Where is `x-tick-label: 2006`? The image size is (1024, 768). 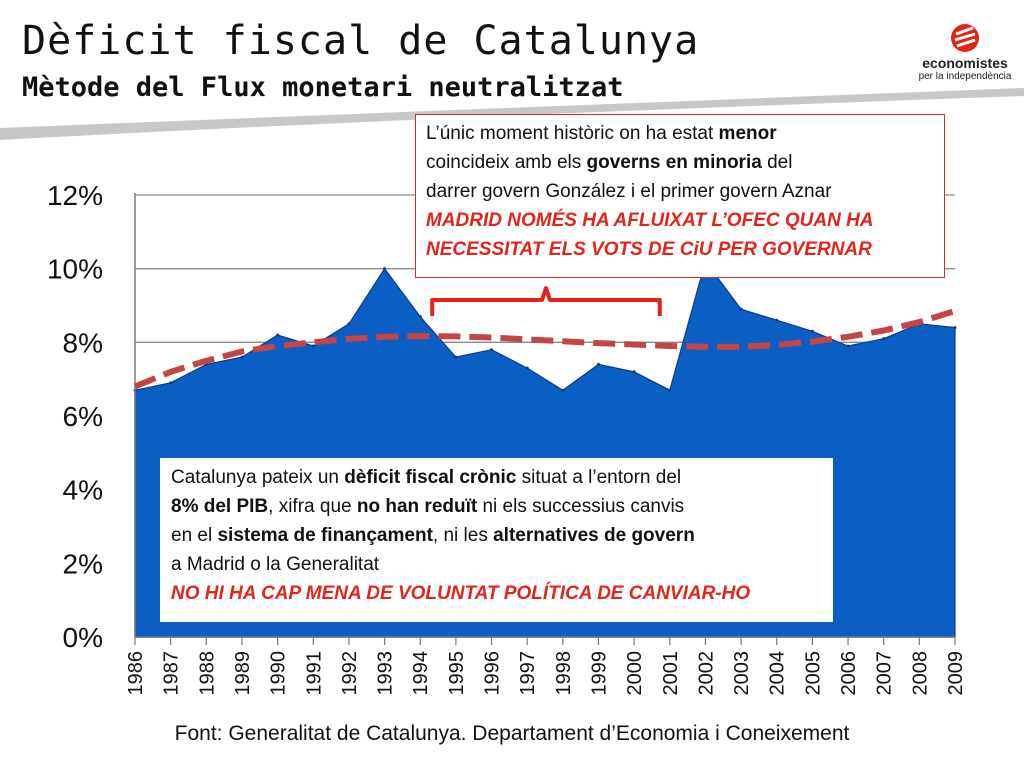
x-tick-label: 2006 is located at coordinates (849, 673).